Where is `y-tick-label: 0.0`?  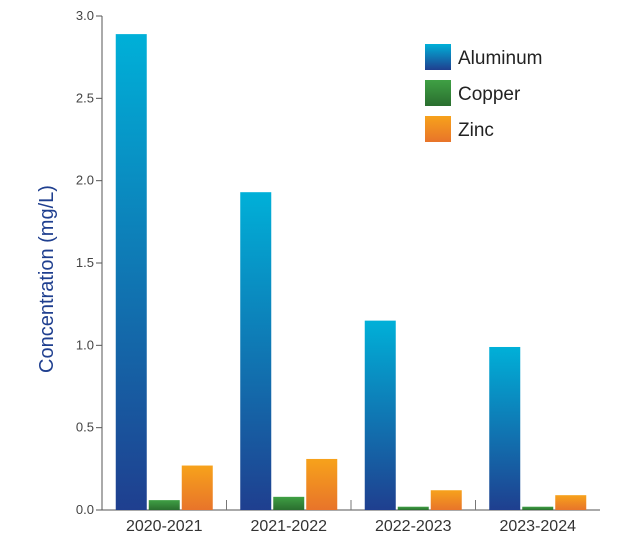
y-tick-label: 0.0 is located at coordinates (85, 509).